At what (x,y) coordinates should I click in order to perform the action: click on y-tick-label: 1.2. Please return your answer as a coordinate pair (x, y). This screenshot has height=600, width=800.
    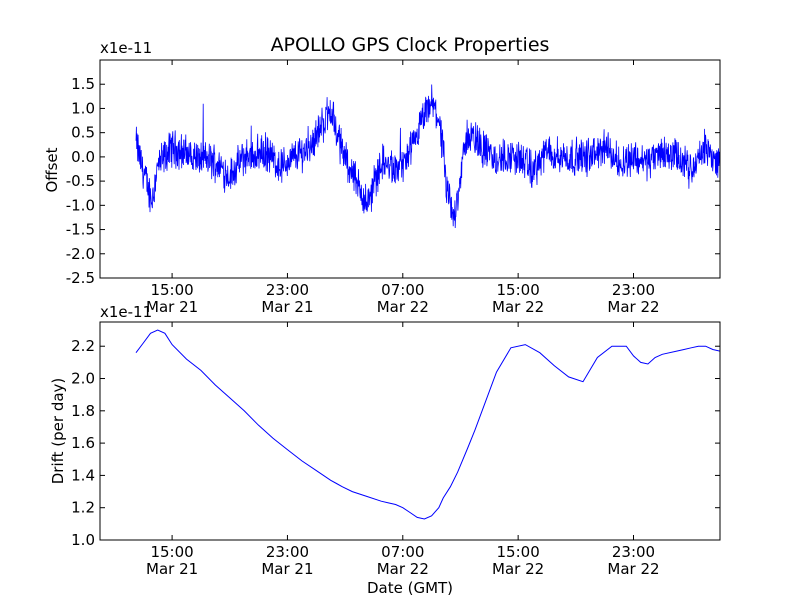
    Looking at the image, I should click on (83, 508).